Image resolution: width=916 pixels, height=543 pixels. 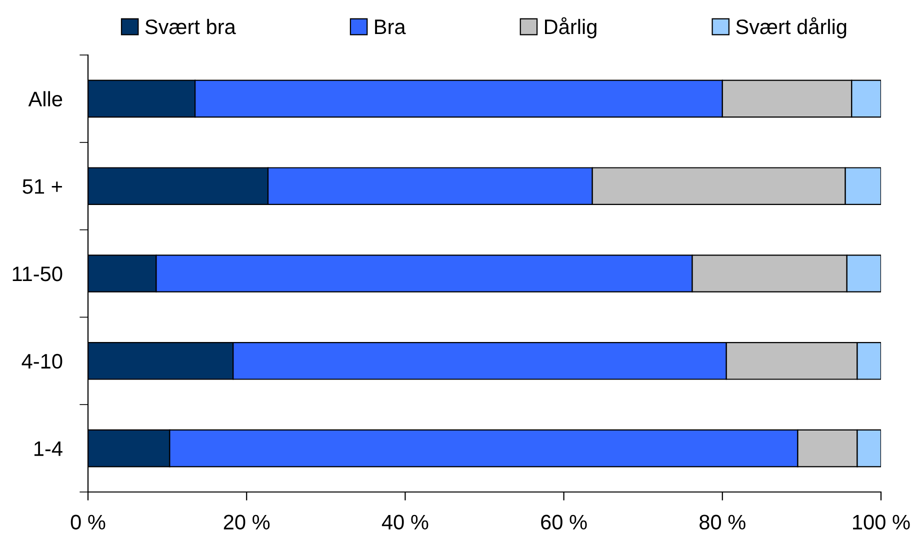 What do you see at coordinates (723, 522) in the screenshot?
I see `x-tick-label: 80 %` at bounding box center [723, 522].